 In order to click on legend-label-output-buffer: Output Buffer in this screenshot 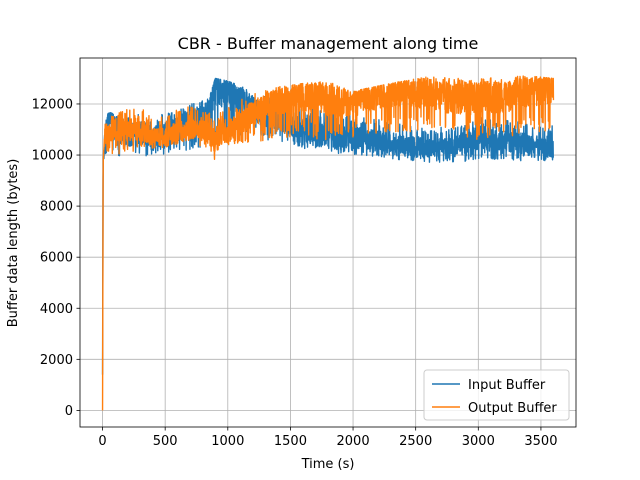, I will do `click(512, 408)`.